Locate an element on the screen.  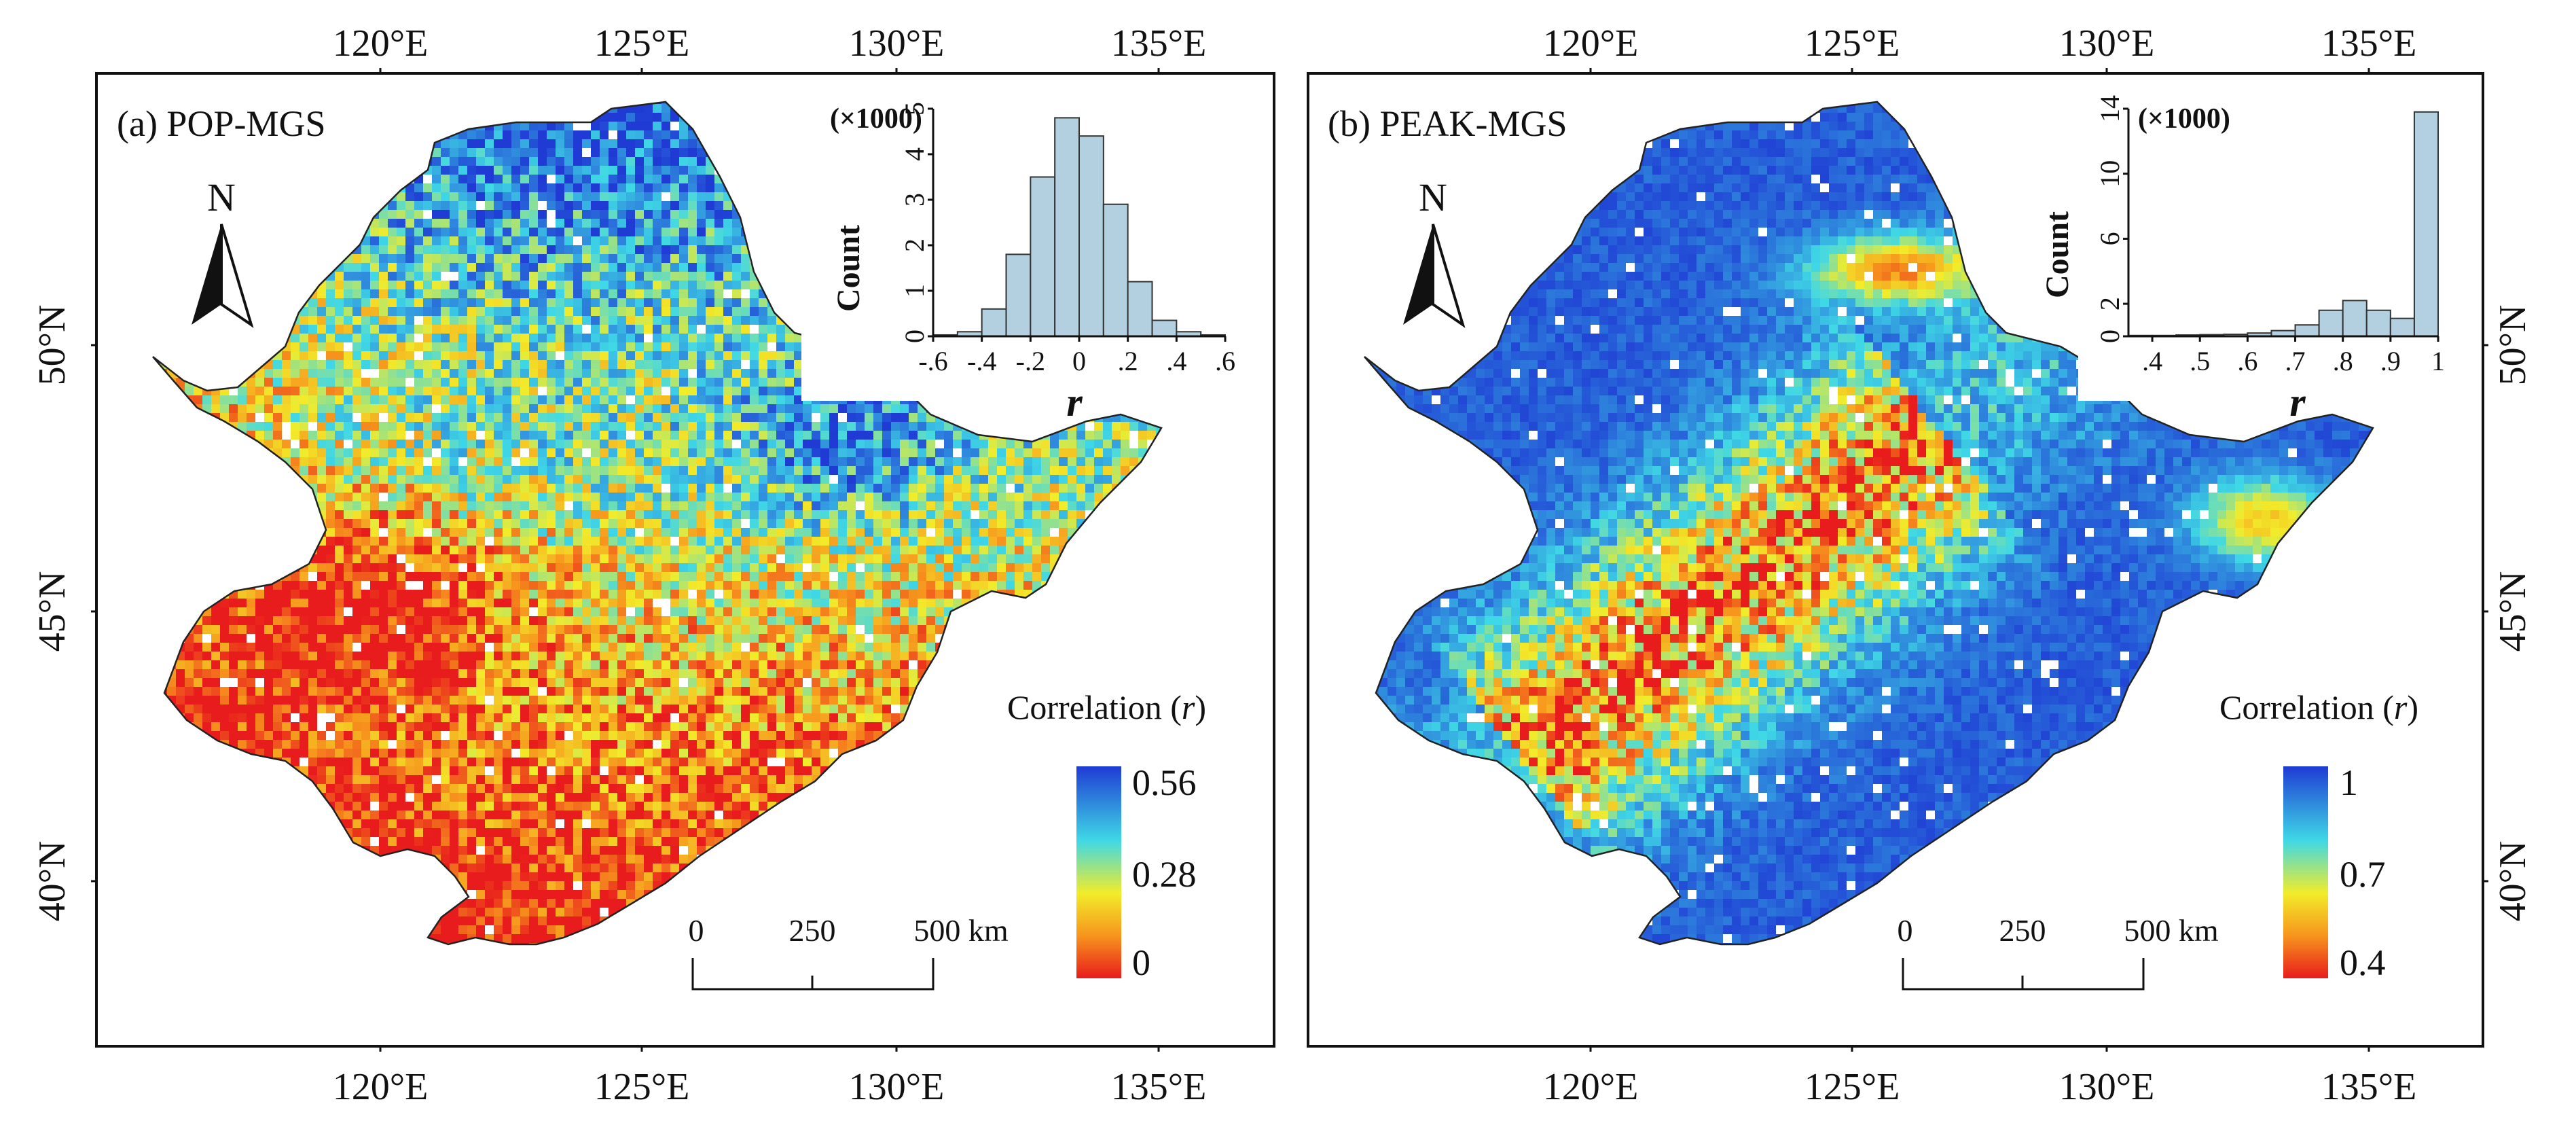
panel-a-top-lon-120: 120°E is located at coordinates (381, 43).